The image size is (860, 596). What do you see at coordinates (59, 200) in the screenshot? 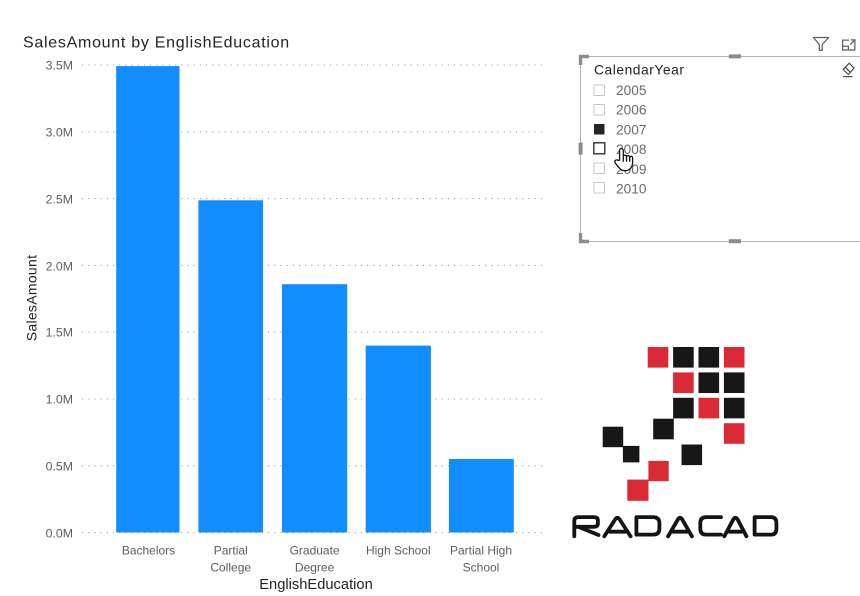
I see `svg-text: 2.5M` at bounding box center [59, 200].